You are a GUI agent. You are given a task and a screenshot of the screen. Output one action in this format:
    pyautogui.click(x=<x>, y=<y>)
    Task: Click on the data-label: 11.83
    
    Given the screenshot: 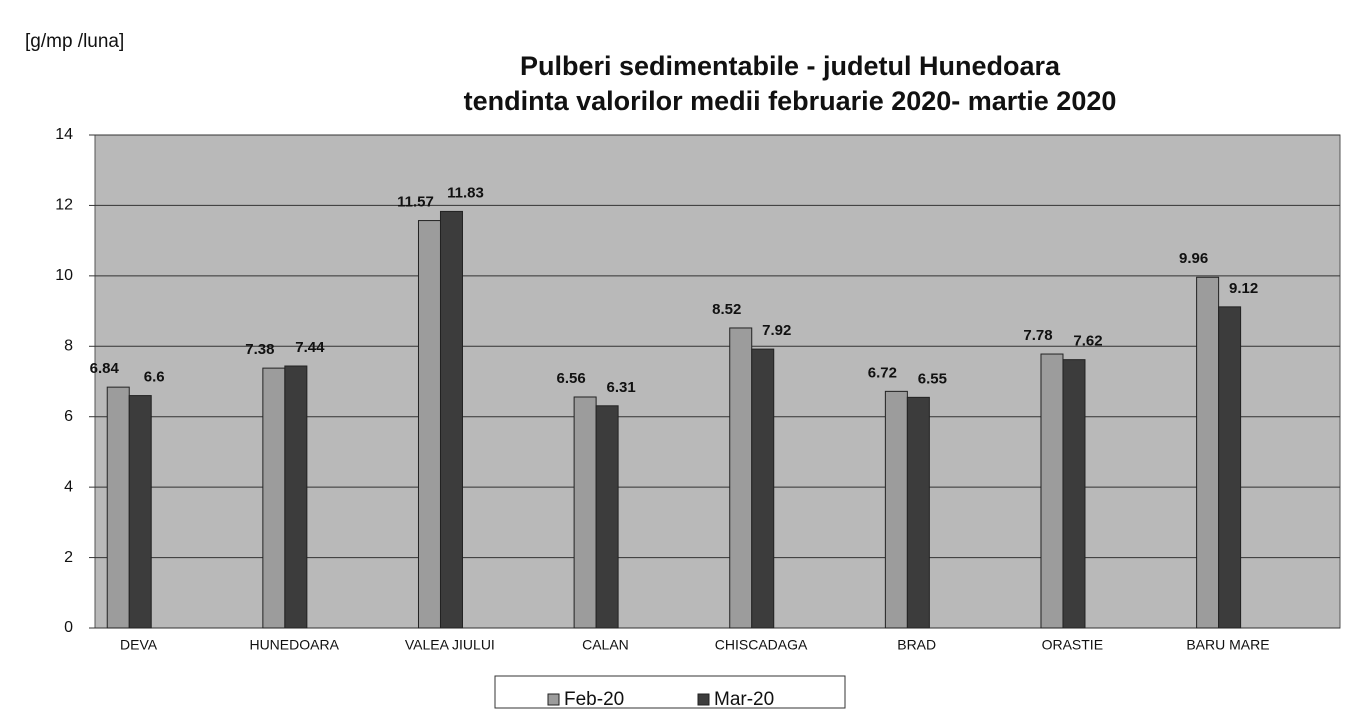 What is the action you would take?
    pyautogui.click(x=465, y=192)
    